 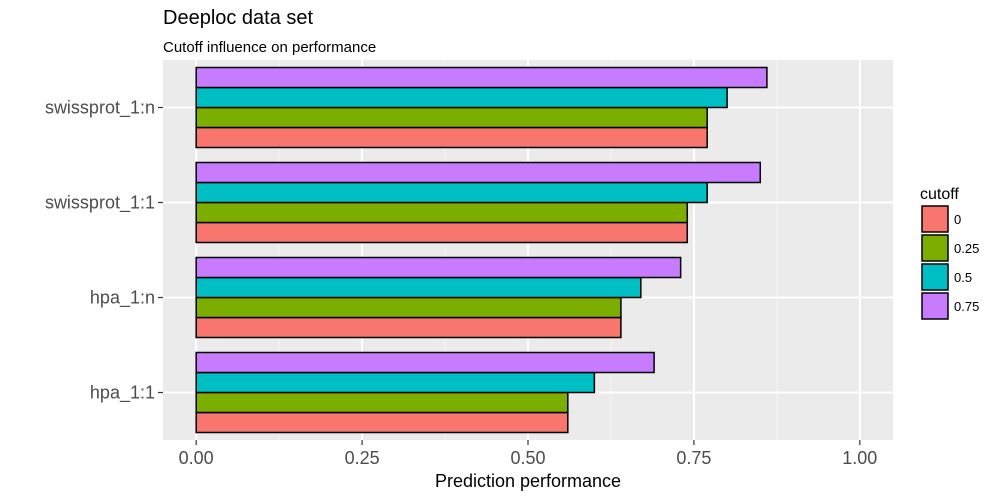 What do you see at coordinates (438, 267) in the screenshot?
I see `bar-hpa_1:n-cutoff-0.75` at bounding box center [438, 267].